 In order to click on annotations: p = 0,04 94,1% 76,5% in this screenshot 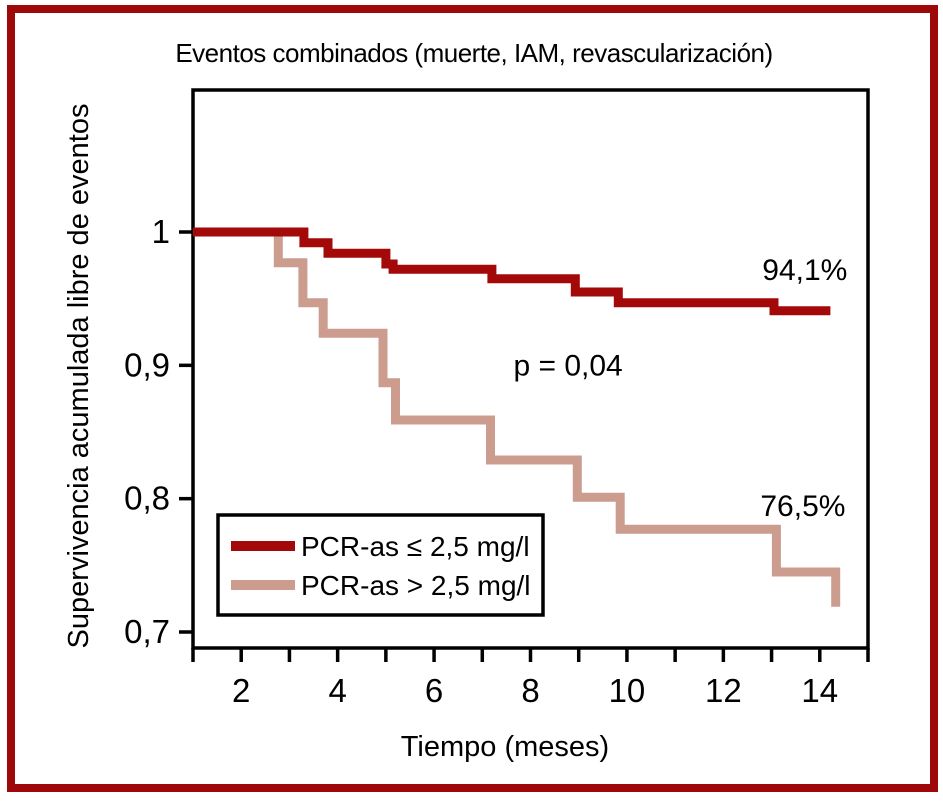, I will do `click(680, 388)`.